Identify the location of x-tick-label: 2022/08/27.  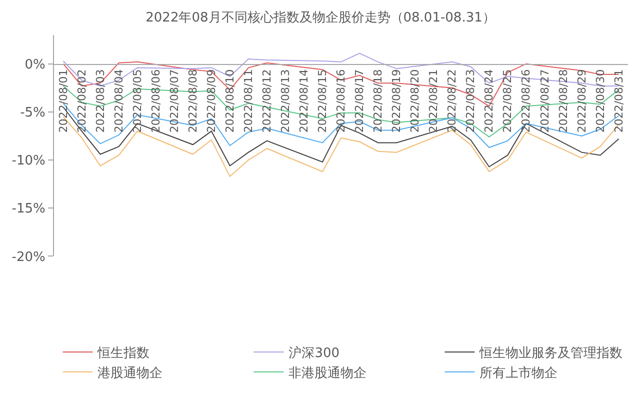
(545, 101).